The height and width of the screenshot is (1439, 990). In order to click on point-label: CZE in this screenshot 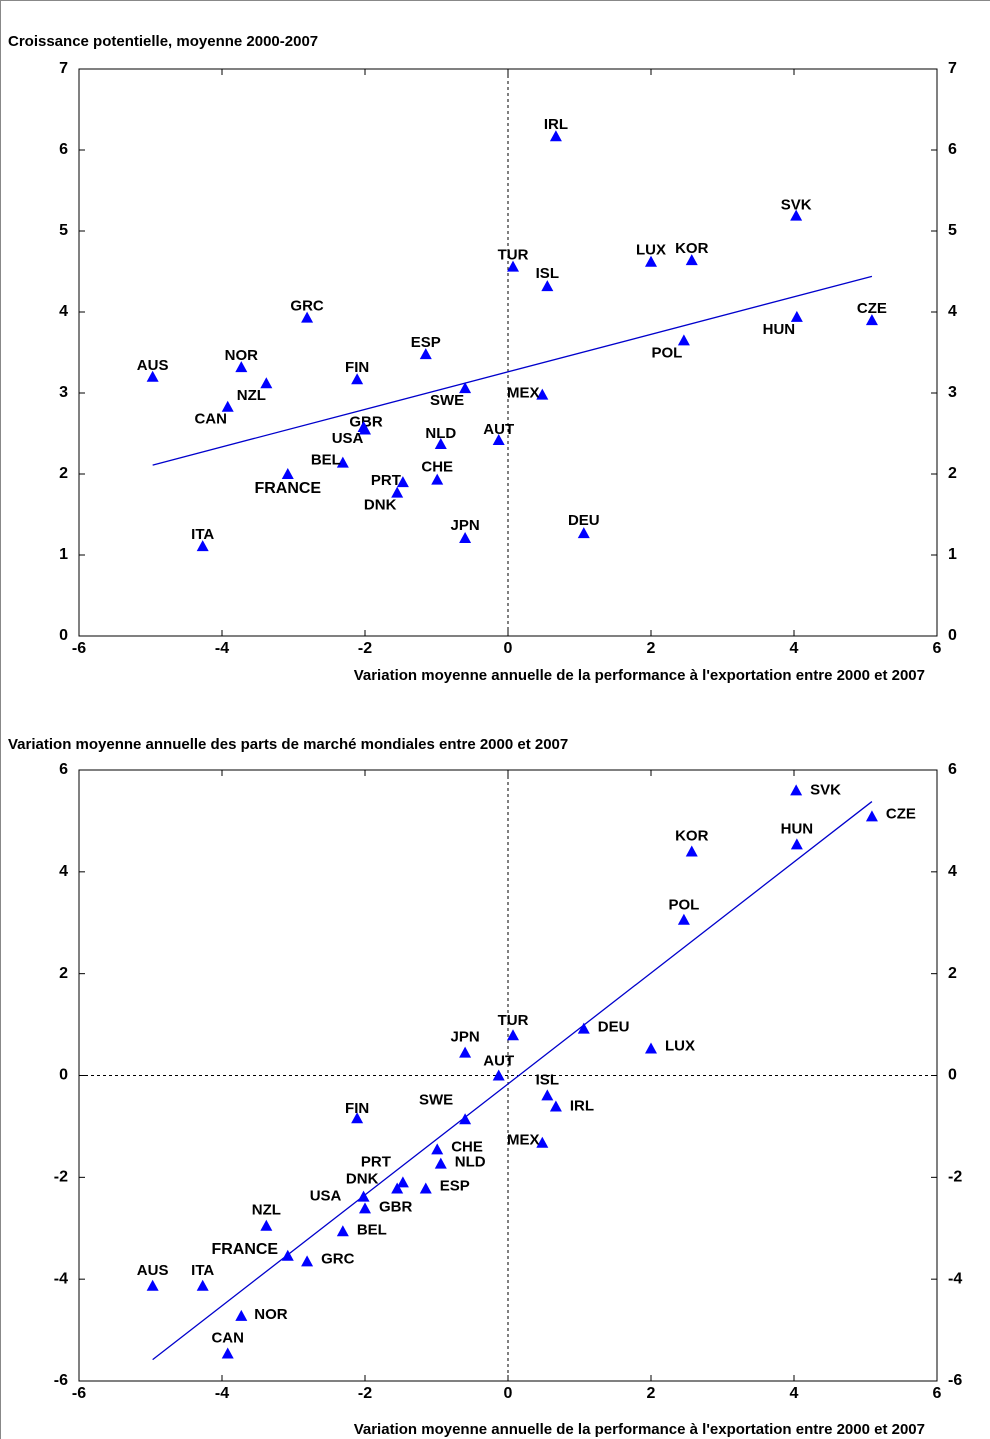, I will do `click(872, 308)`.